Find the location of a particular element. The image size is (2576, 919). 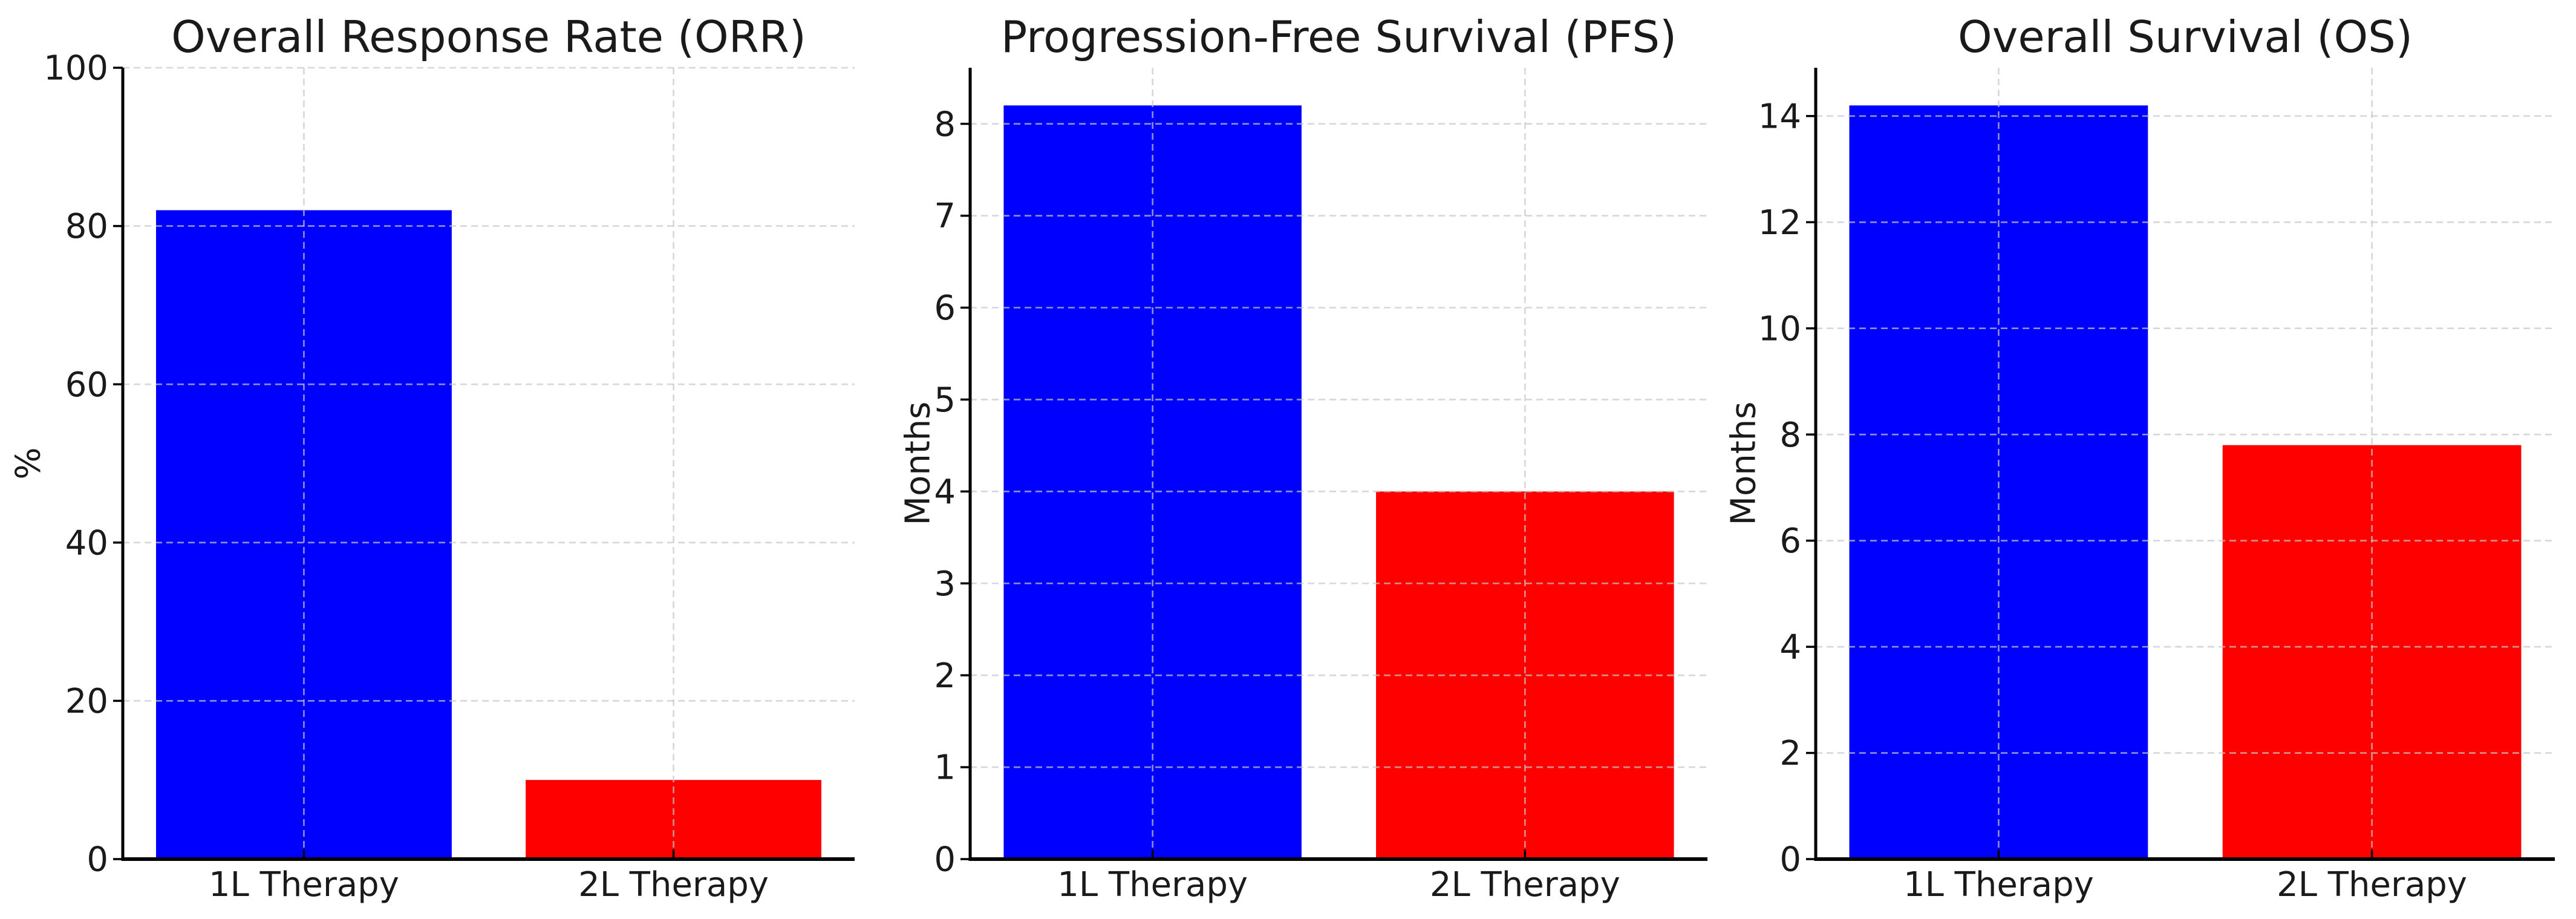

y-tick-label: 10 is located at coordinates (1779, 328).